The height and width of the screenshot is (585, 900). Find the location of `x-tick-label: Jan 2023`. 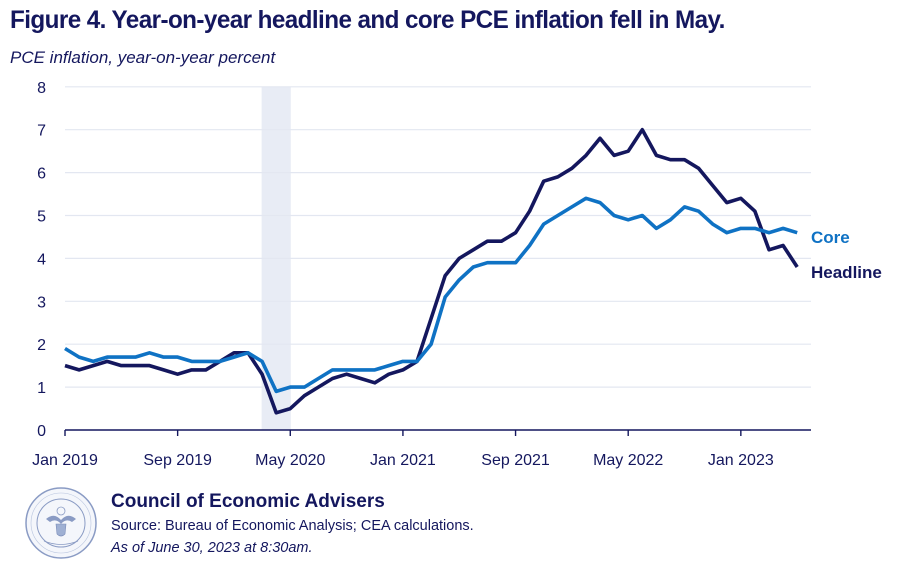

x-tick-label: Jan 2023 is located at coordinates (741, 460).